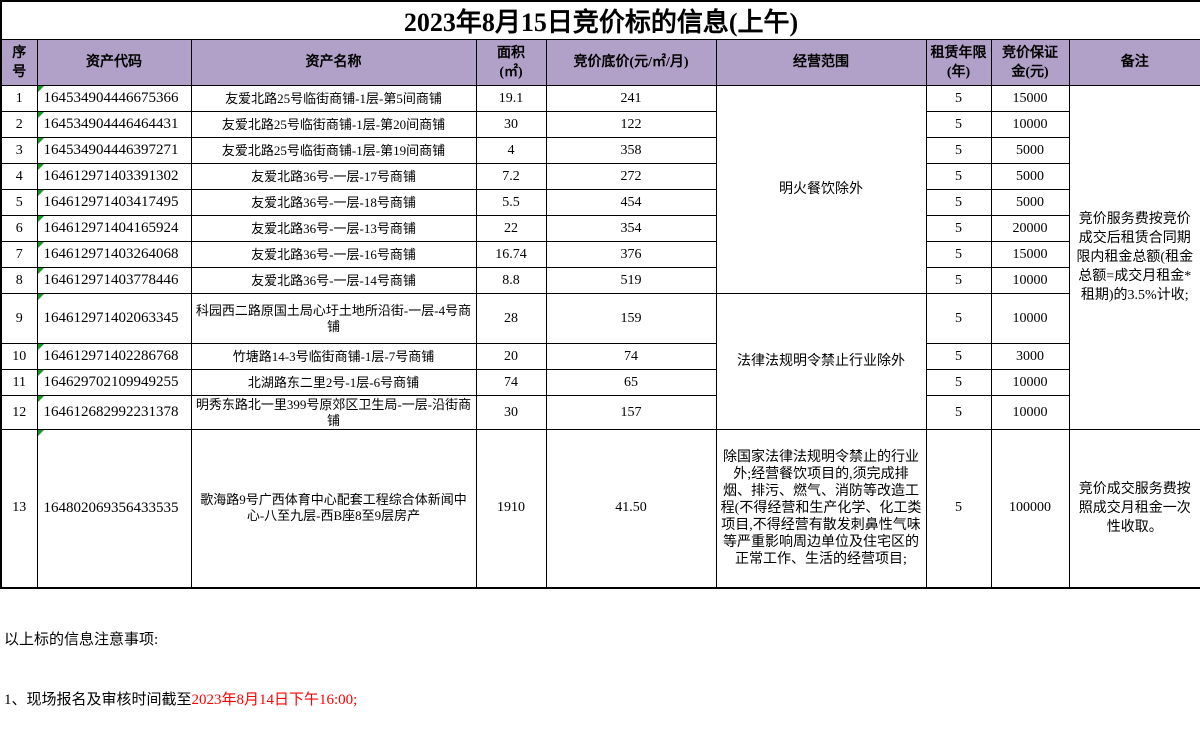 This screenshot has height=748, width=1200. What do you see at coordinates (631, 98) in the screenshot?
I see `cell-floor-price: 241` at bounding box center [631, 98].